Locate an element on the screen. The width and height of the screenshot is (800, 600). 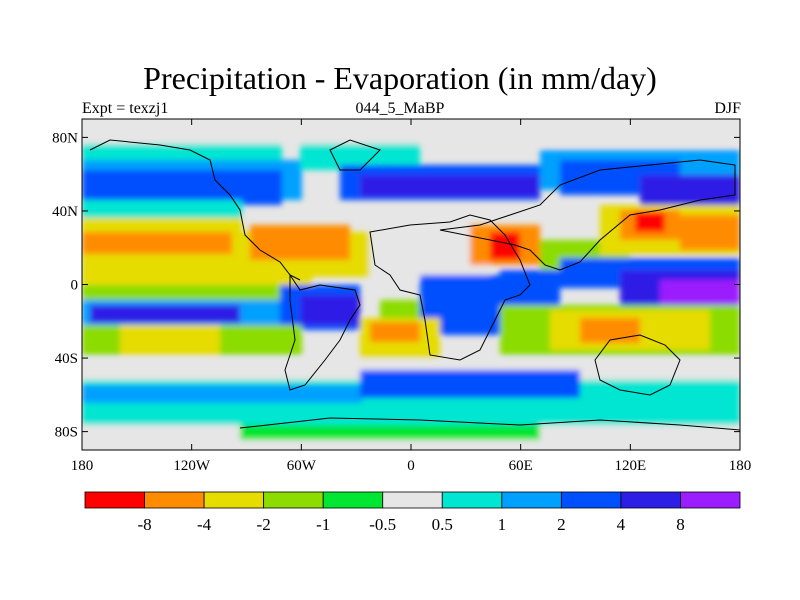
age-label: 044_5_MaBP is located at coordinates (400, 108).